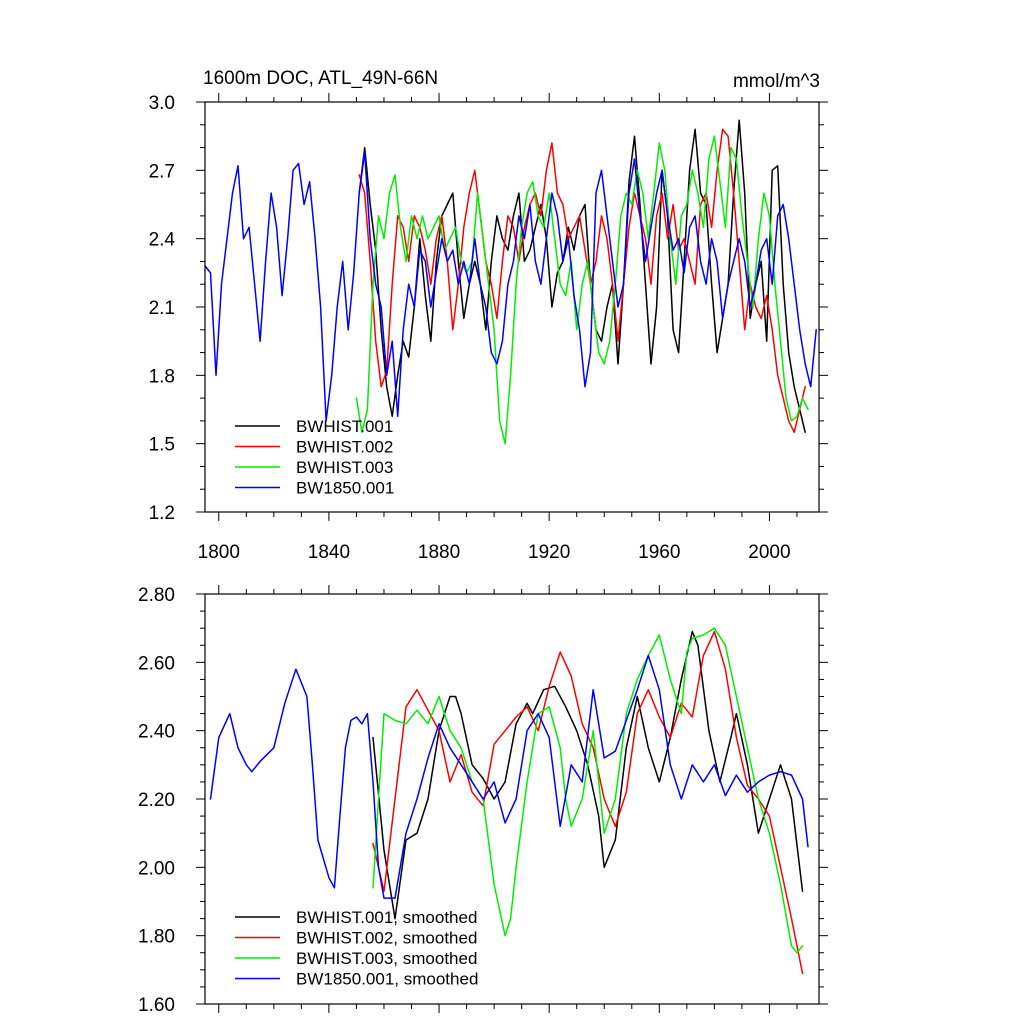 The height and width of the screenshot is (1024, 1024). What do you see at coordinates (162, 103) in the screenshot?
I see `y-tick-label: 3.0` at bounding box center [162, 103].